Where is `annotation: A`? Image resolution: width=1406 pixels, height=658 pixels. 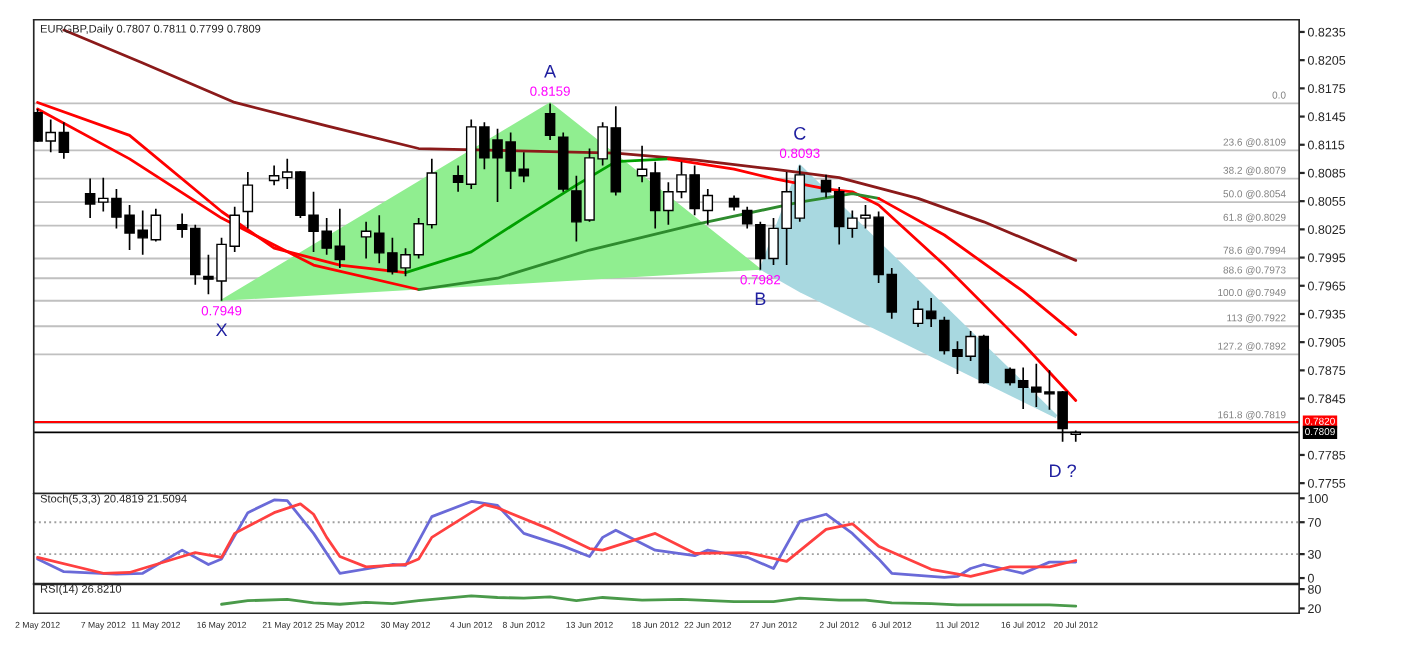
annotation: A is located at coordinates (550, 71).